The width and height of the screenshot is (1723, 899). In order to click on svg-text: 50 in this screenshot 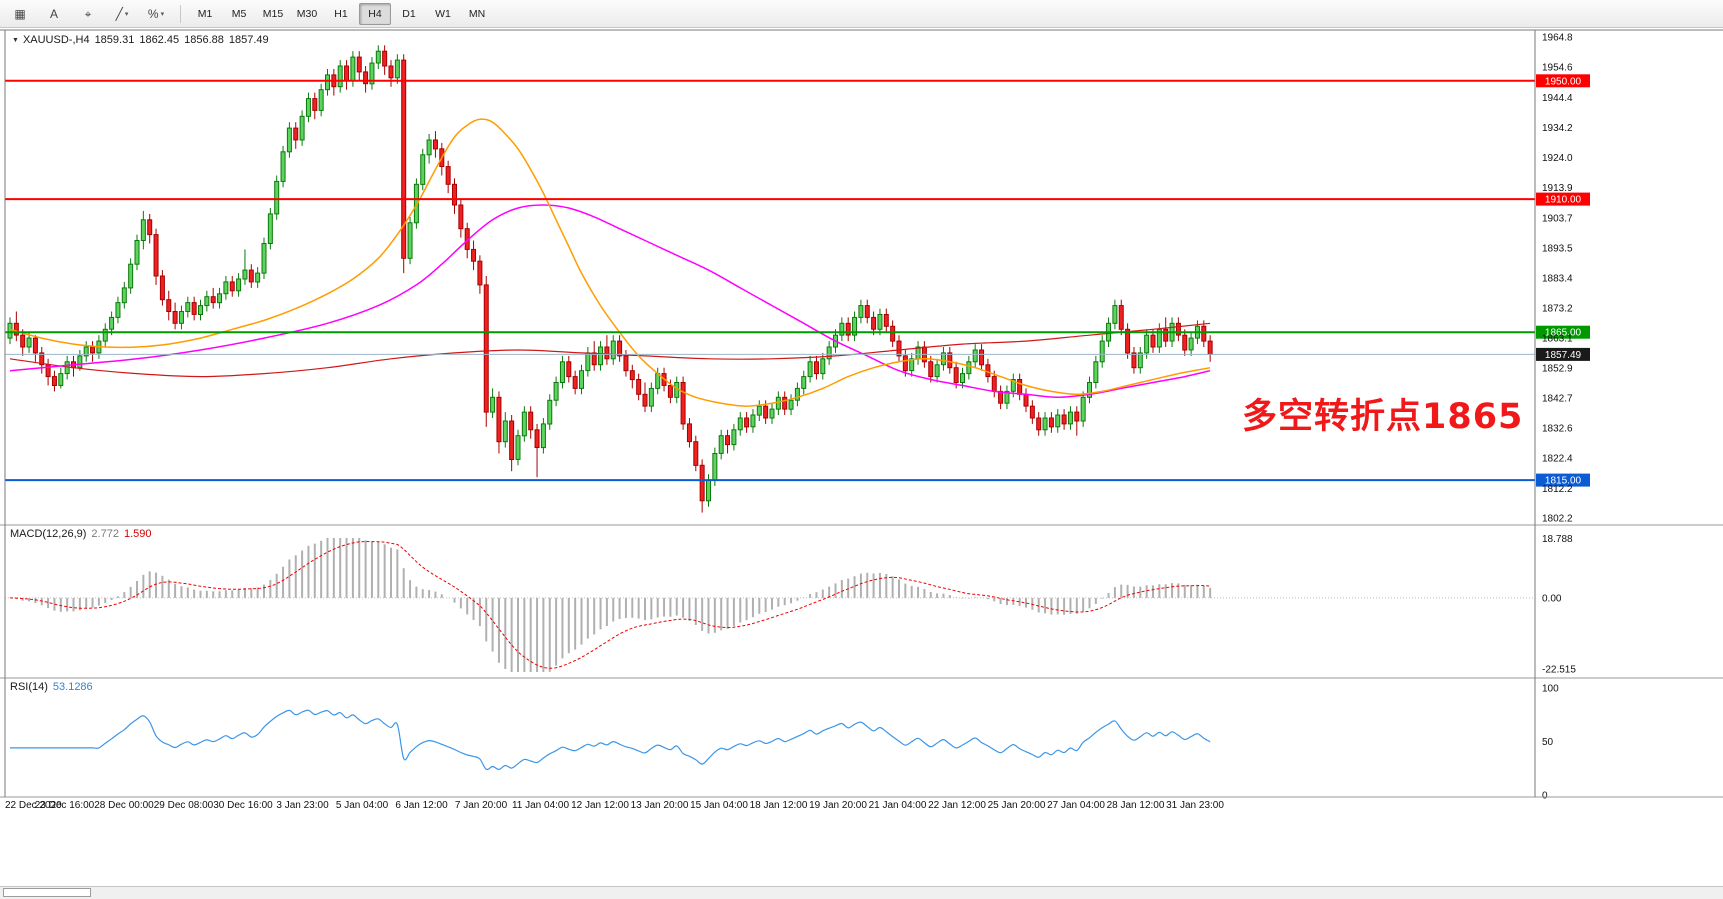, I will do `click(1548, 742)`.